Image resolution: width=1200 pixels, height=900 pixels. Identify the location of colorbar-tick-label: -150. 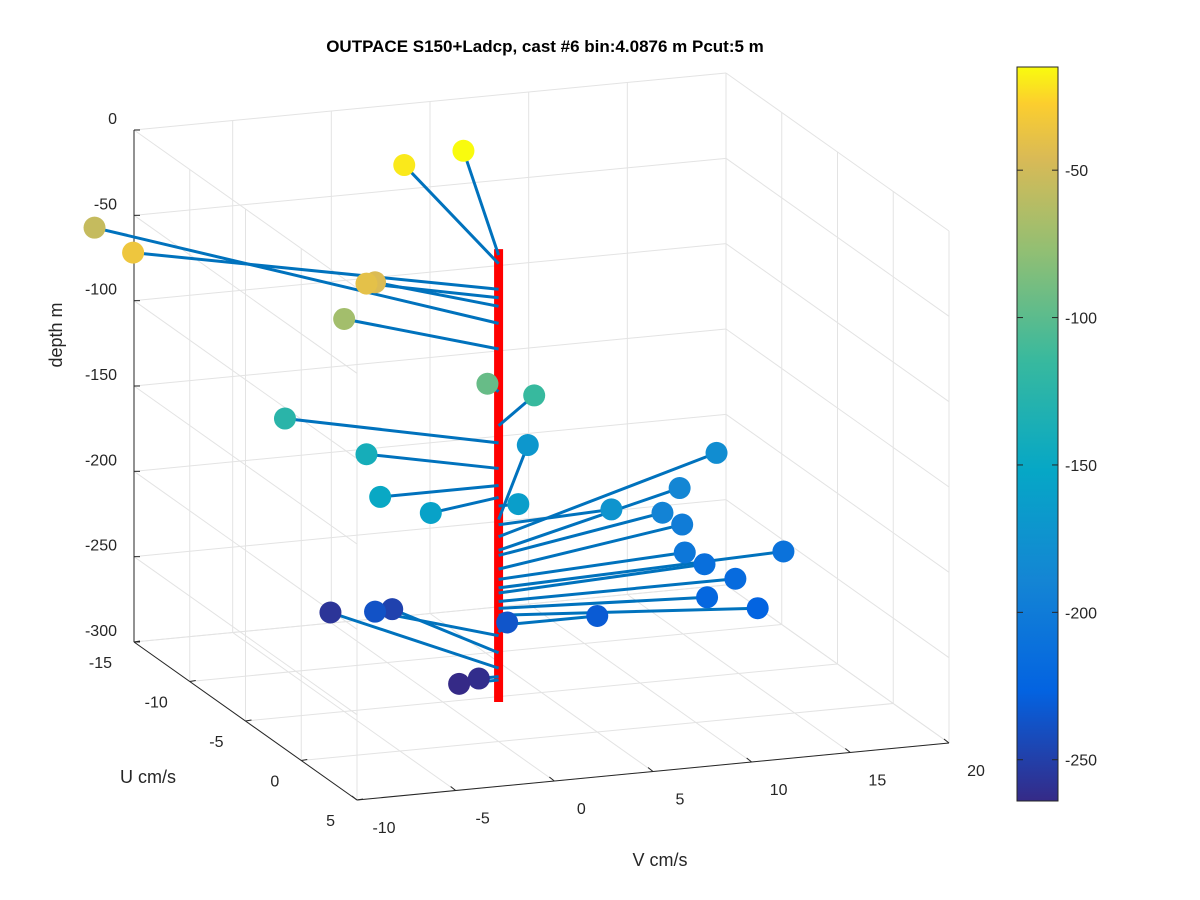
(1081, 466).